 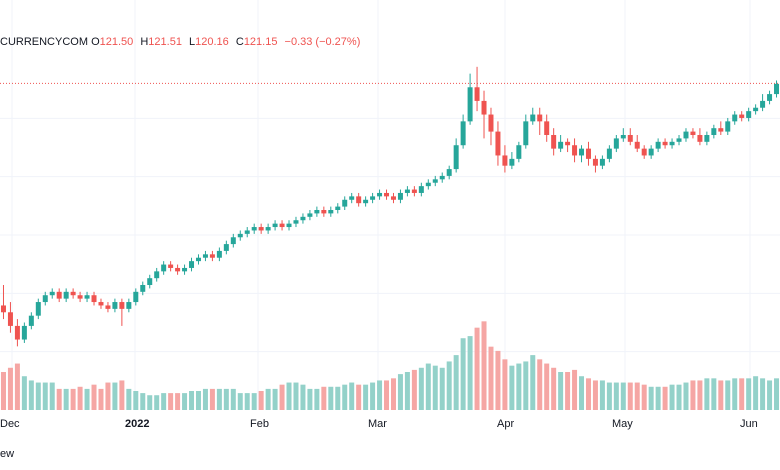 What do you see at coordinates (259, 424) in the screenshot?
I see `x-tick-label: Feb` at bounding box center [259, 424].